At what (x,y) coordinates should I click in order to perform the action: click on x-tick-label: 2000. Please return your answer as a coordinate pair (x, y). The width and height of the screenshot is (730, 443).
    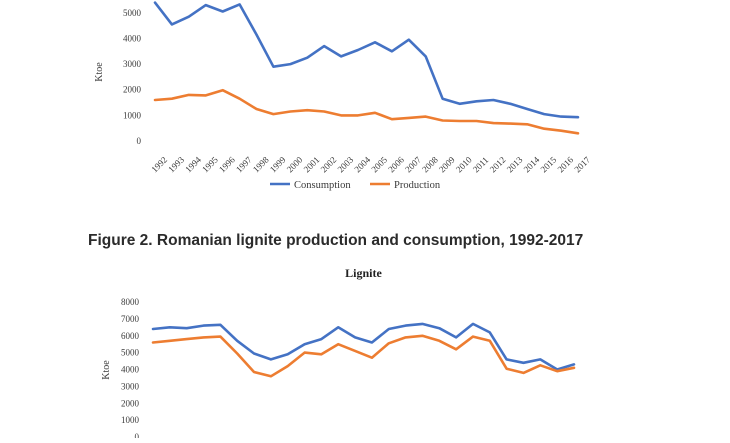
    Looking at the image, I should click on (295, 164).